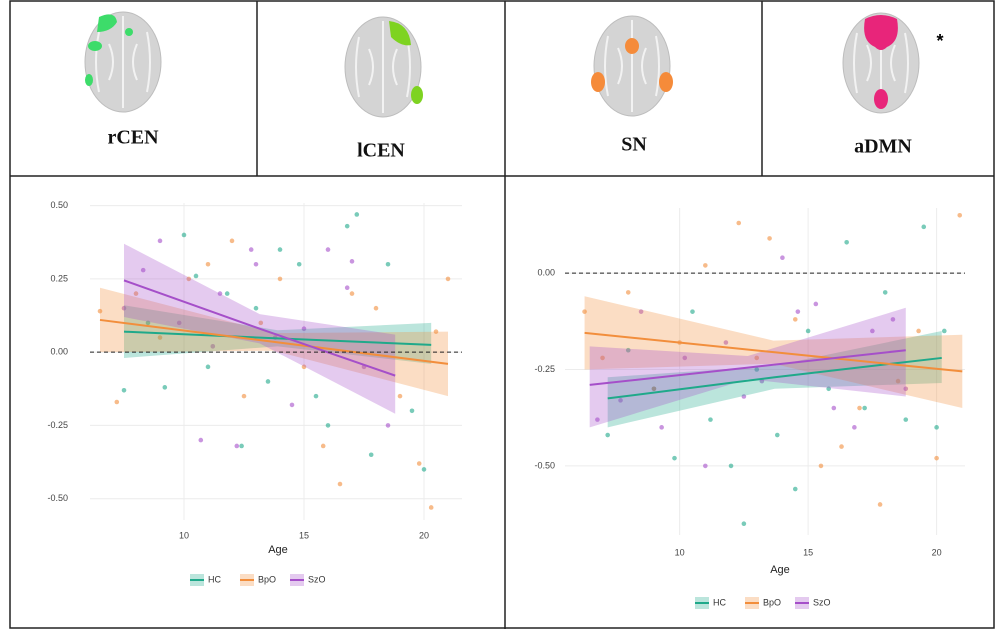 The height and width of the screenshot is (629, 995). What do you see at coordinates (881, 63) in the screenshot?
I see `brain-admn` at bounding box center [881, 63].